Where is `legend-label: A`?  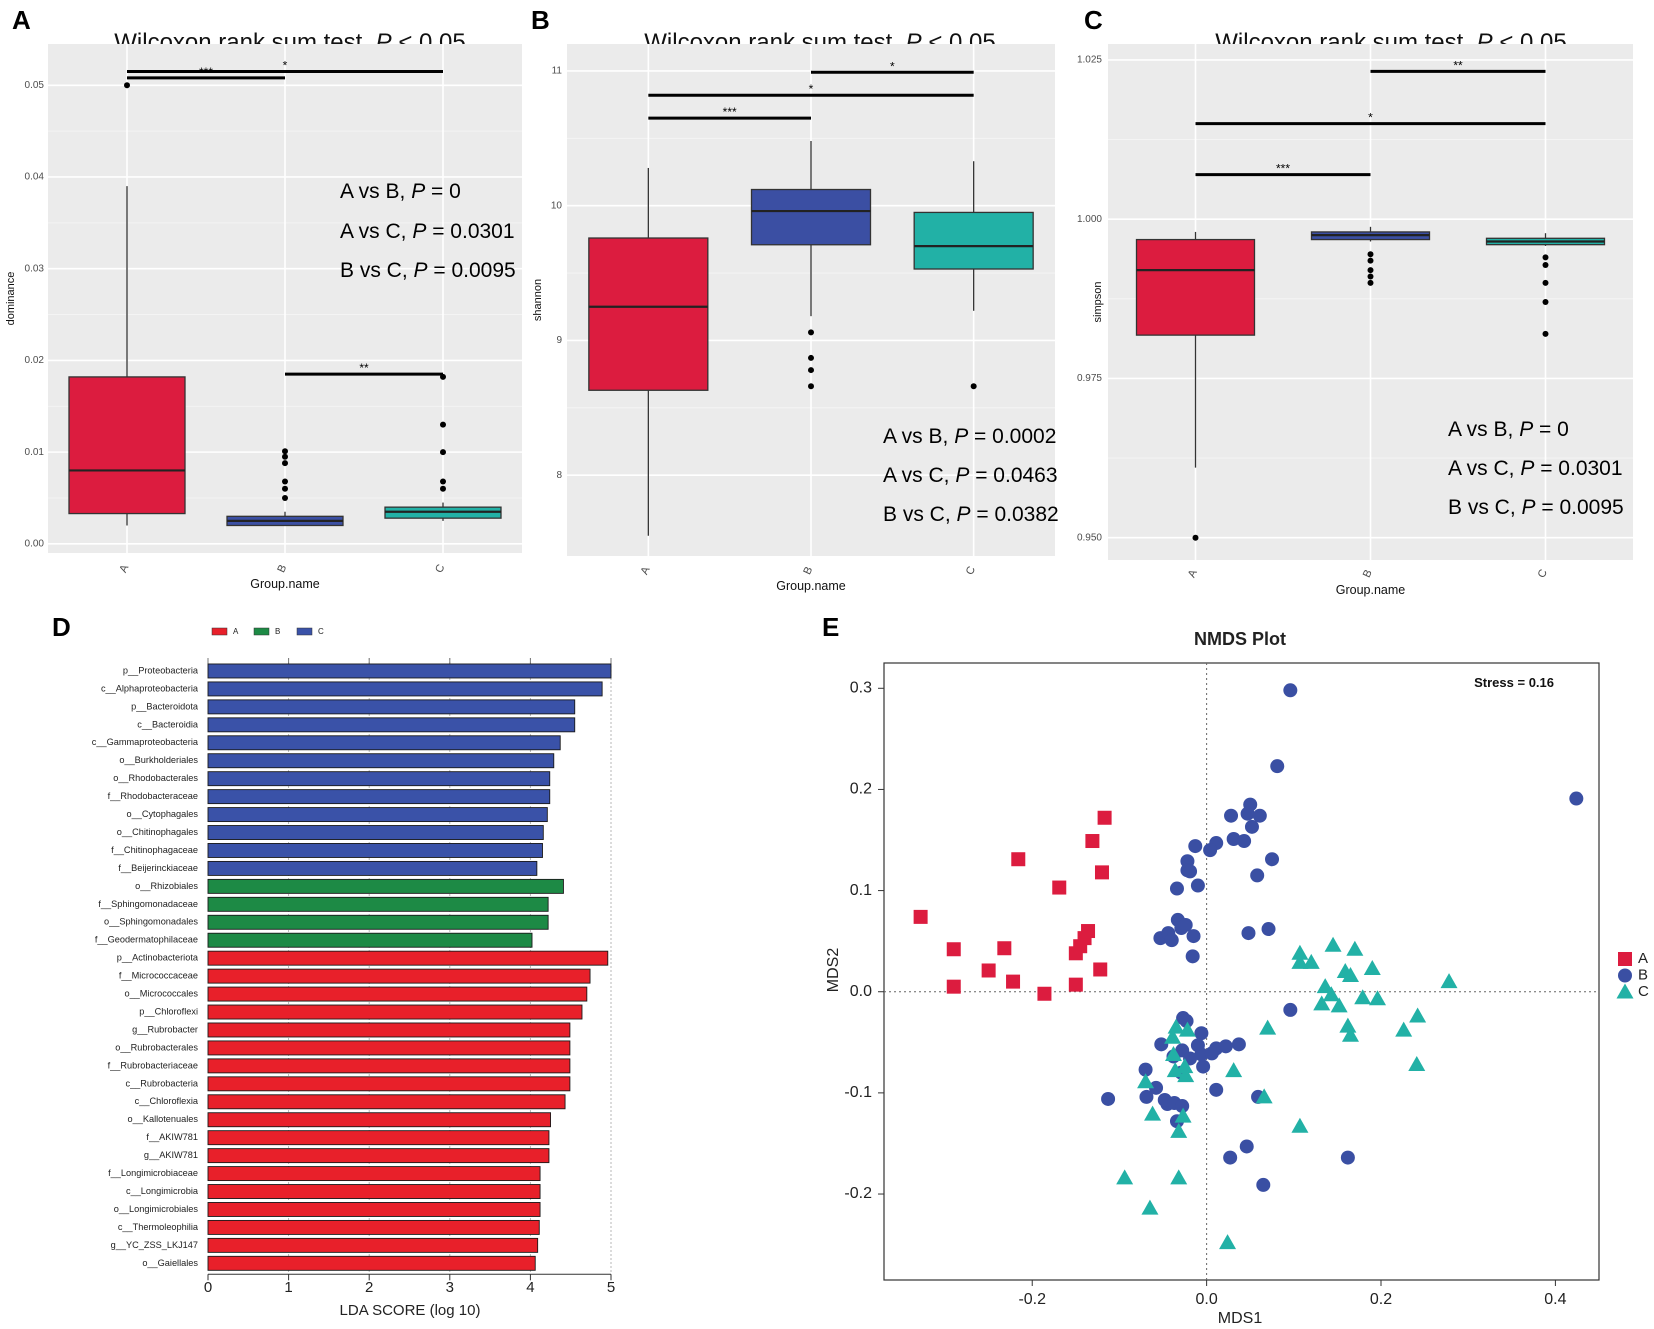 legend-label: A is located at coordinates (236, 631).